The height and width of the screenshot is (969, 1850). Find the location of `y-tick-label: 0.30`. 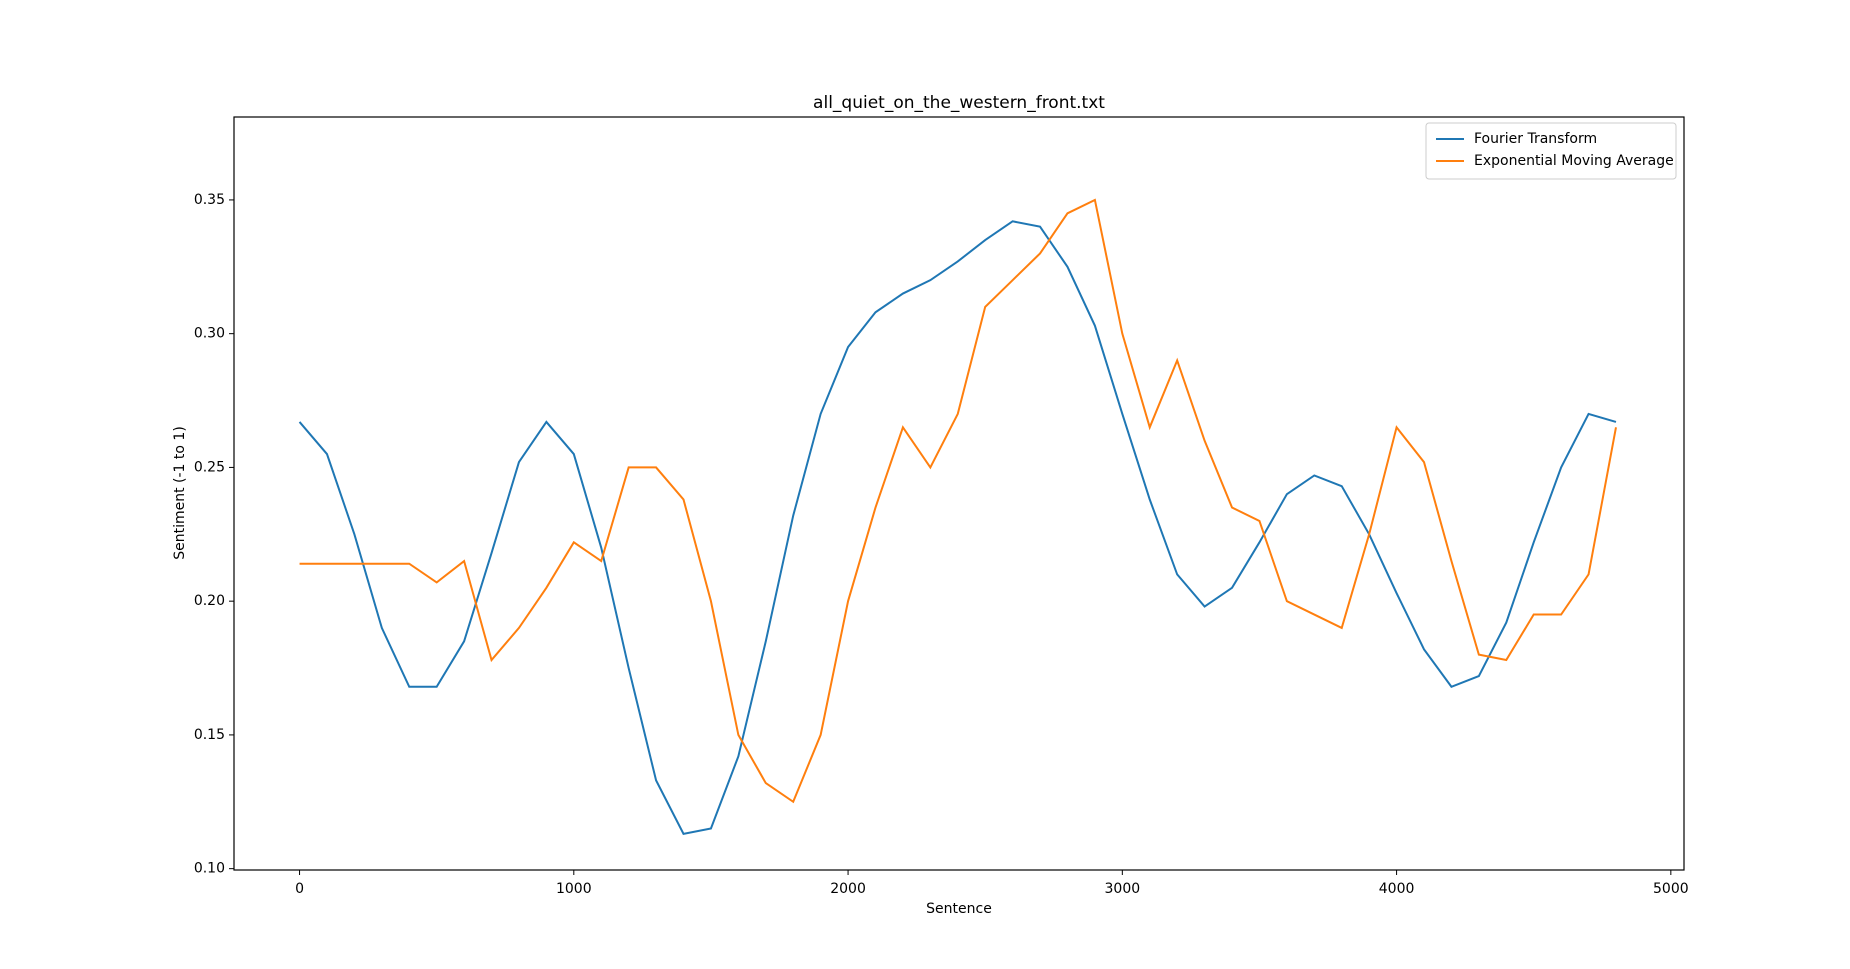

y-tick-label: 0.30 is located at coordinates (209, 334).